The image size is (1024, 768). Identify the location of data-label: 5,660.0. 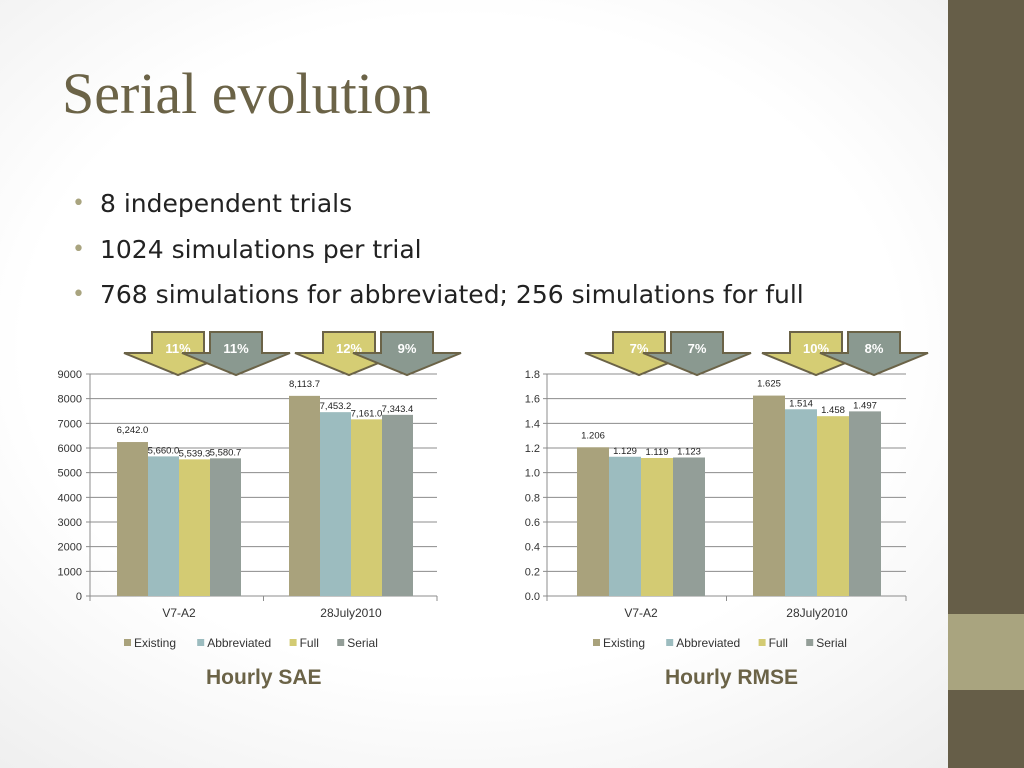
(164, 450).